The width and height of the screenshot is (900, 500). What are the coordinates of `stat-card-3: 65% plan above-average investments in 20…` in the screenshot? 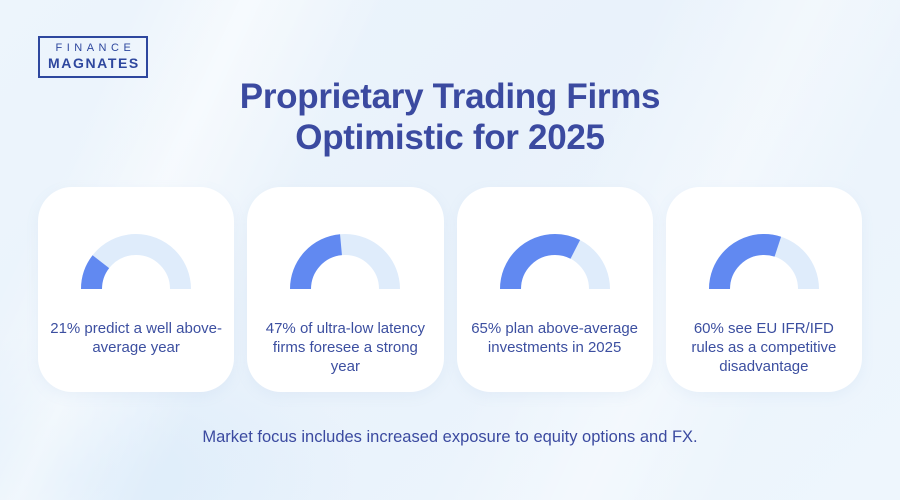 It's located at (554, 289).